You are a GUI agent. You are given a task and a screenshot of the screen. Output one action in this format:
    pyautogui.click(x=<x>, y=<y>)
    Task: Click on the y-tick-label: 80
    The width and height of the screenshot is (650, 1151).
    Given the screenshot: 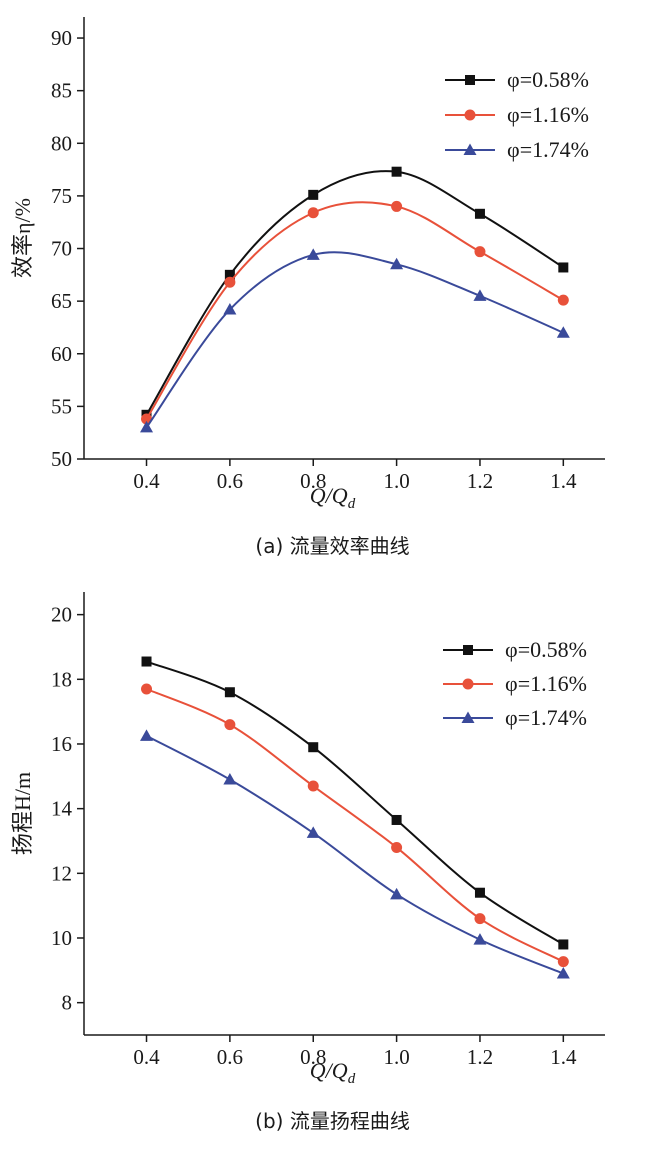 What is the action you would take?
    pyautogui.click(x=61, y=143)
    